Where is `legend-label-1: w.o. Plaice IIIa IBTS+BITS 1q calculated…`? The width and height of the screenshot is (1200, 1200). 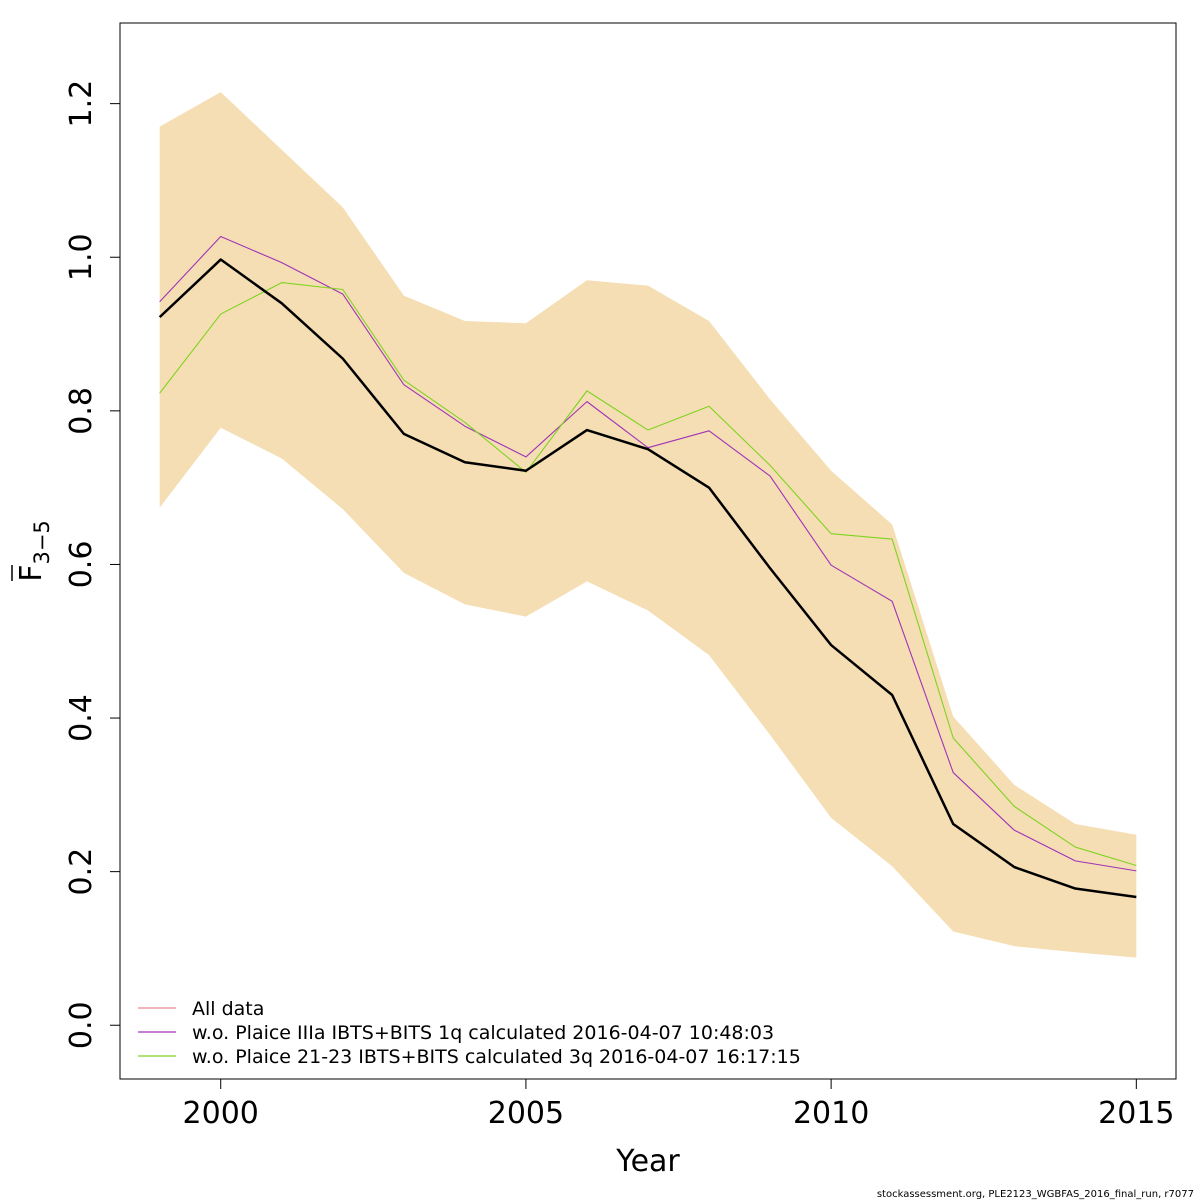
legend-label-1: w.o. Plaice IIIa IBTS+BITS 1q calculated… is located at coordinates (483, 1033).